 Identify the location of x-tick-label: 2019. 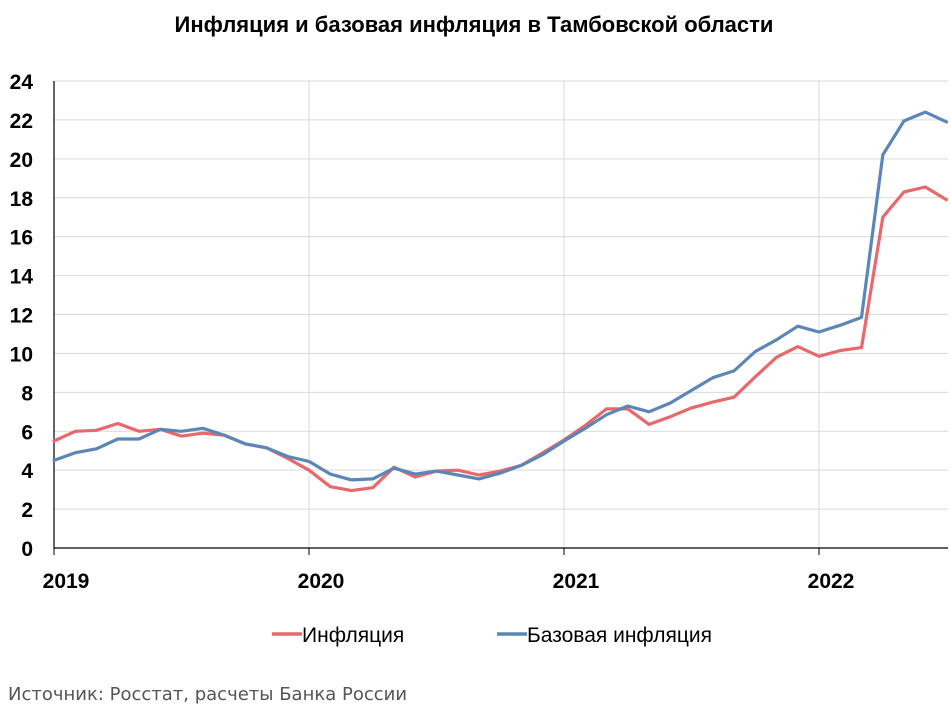
(66, 581).